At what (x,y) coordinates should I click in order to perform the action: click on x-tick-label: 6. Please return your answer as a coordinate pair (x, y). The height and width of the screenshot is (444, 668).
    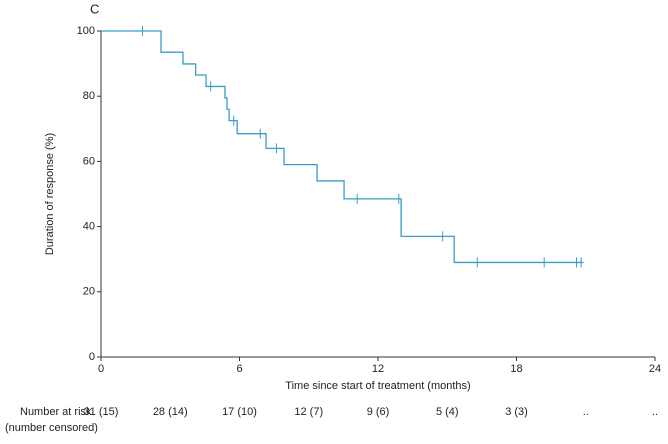
    Looking at the image, I should click on (239, 369).